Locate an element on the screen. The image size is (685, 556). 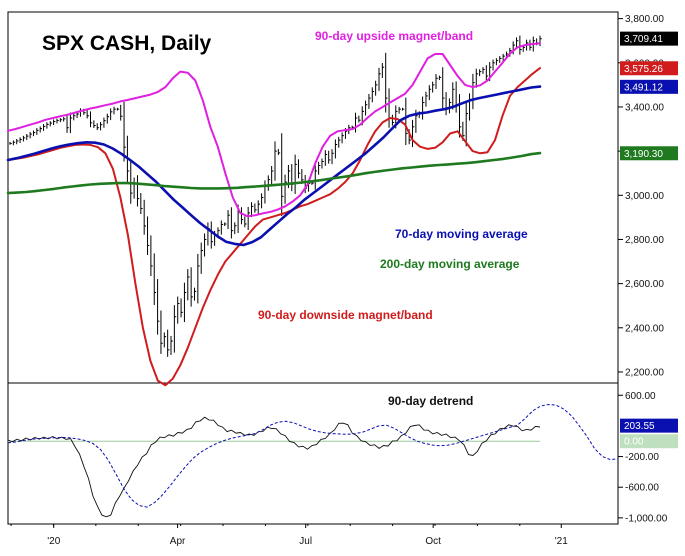
detrend-y-tick-label: -600.00 is located at coordinates (642, 488).